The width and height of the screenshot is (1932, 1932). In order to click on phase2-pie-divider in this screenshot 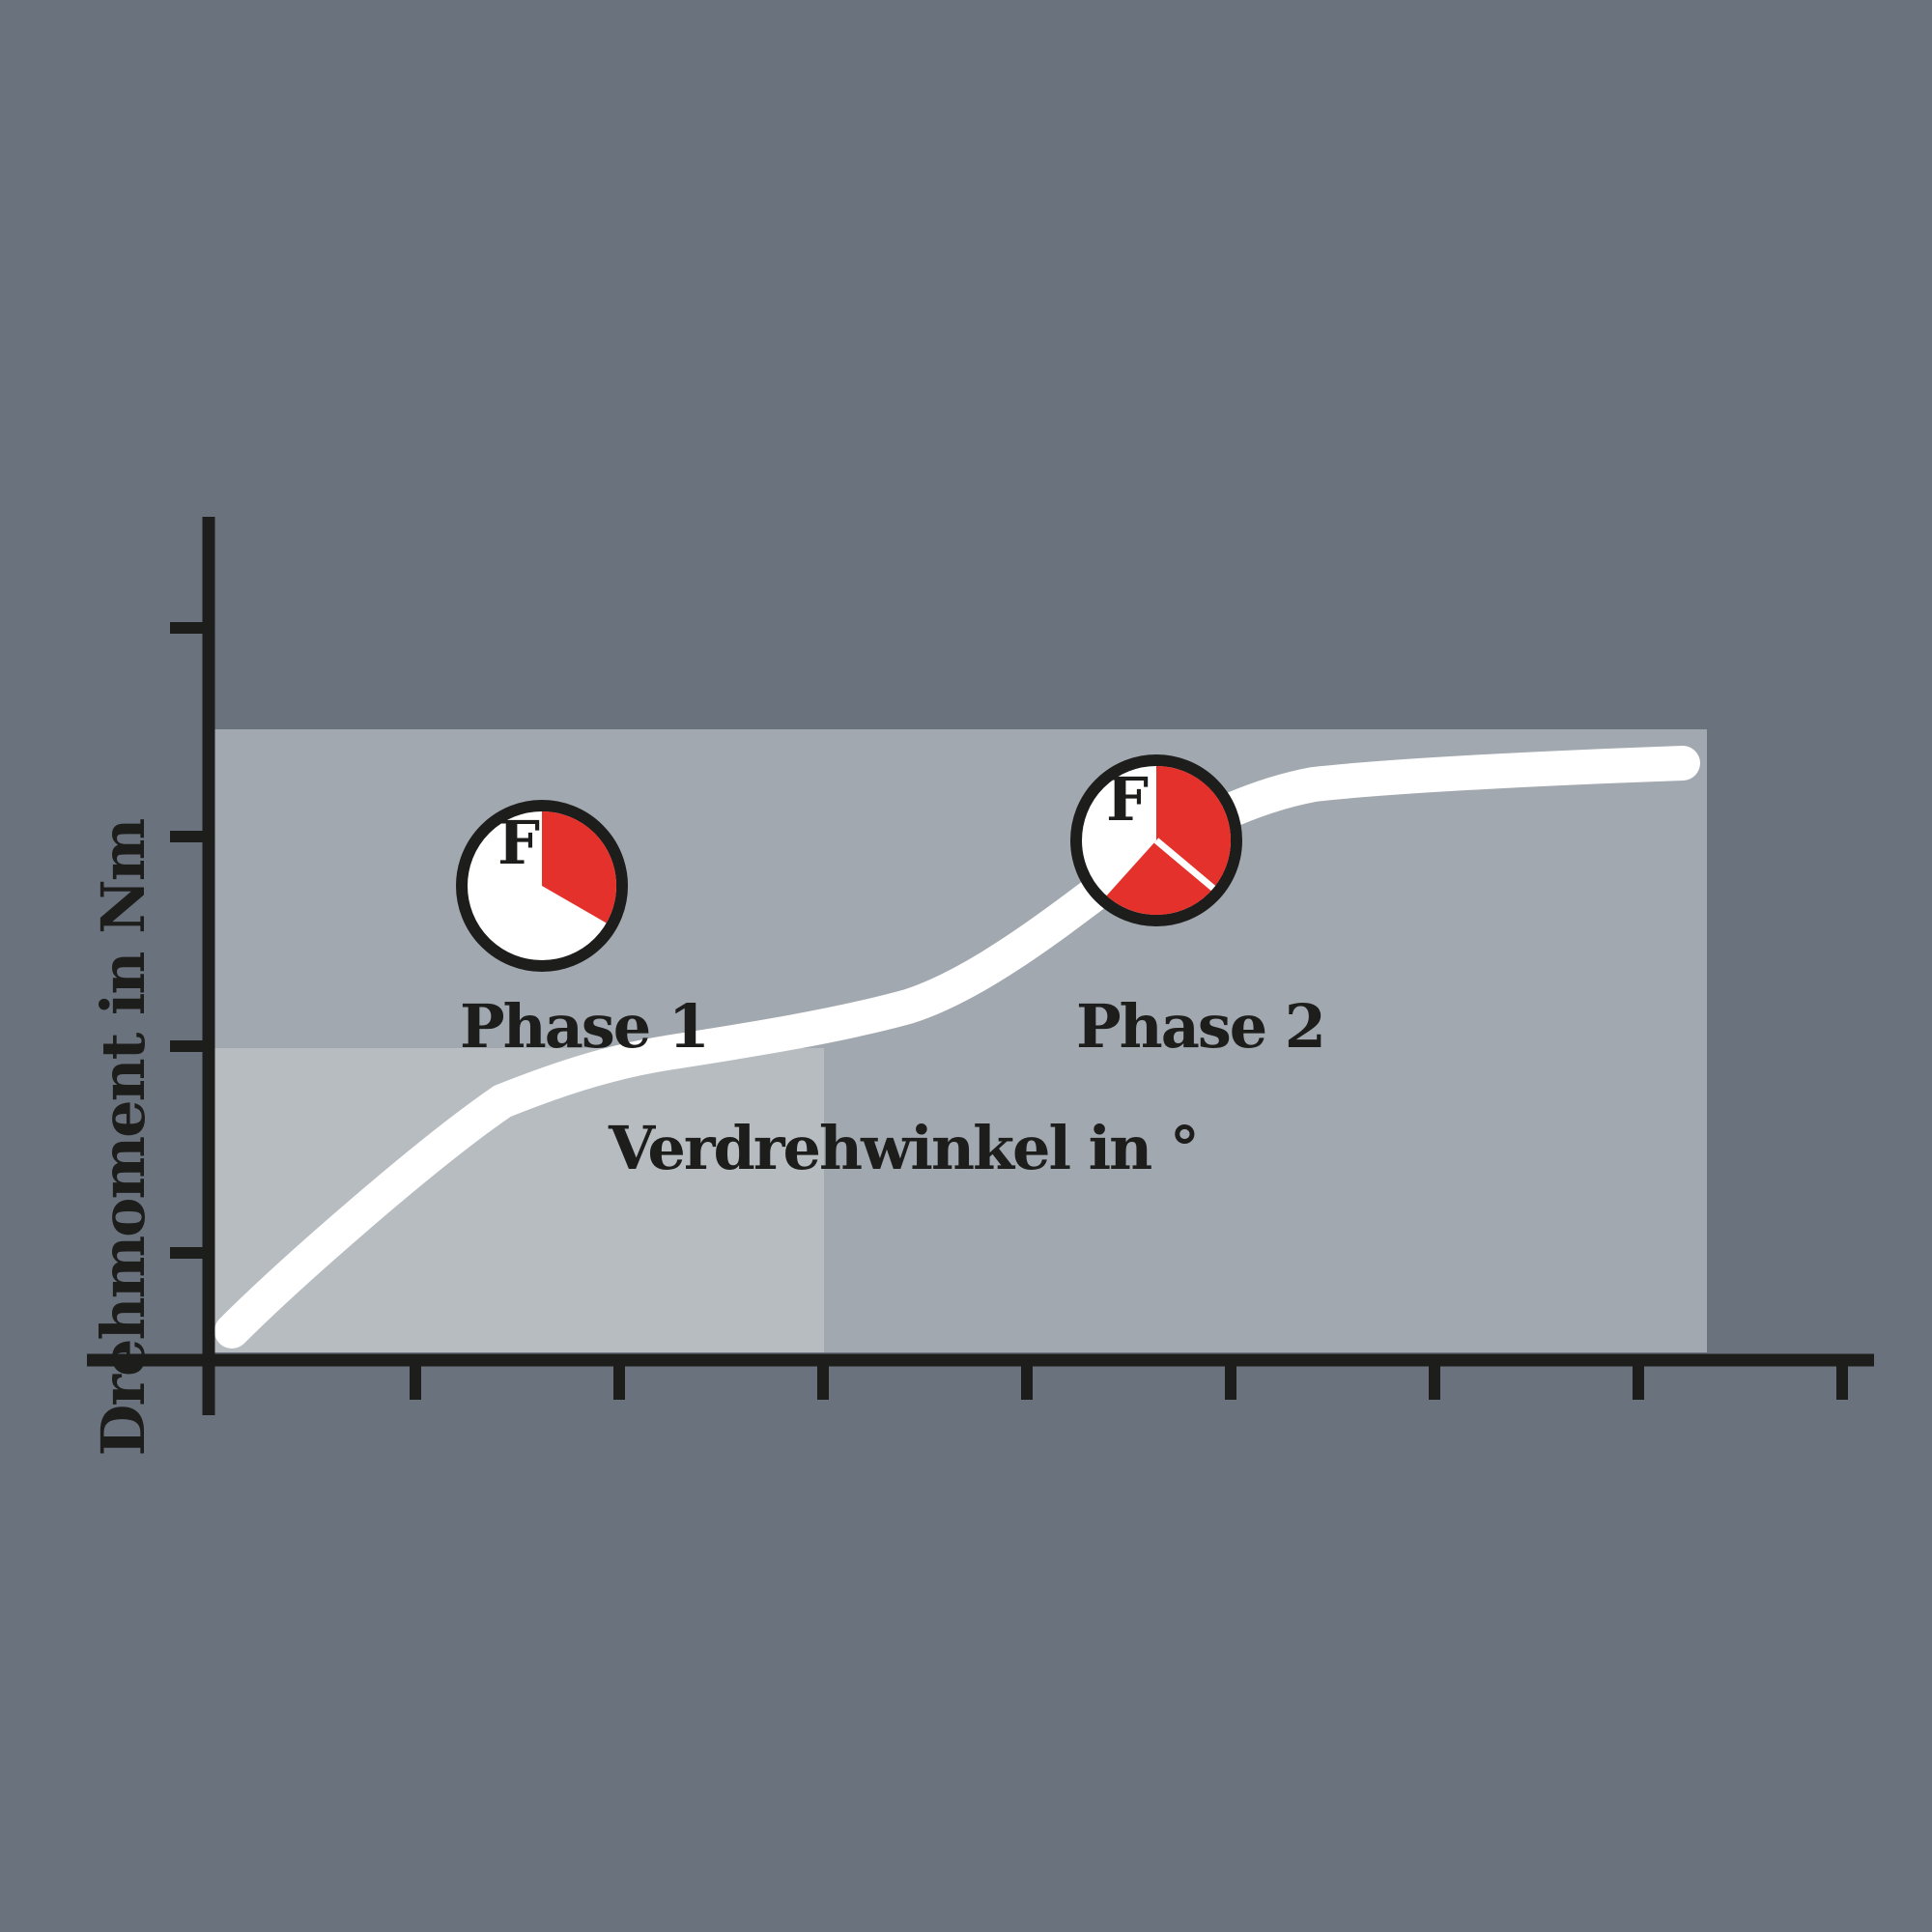, I will do `click(1184, 865)`.